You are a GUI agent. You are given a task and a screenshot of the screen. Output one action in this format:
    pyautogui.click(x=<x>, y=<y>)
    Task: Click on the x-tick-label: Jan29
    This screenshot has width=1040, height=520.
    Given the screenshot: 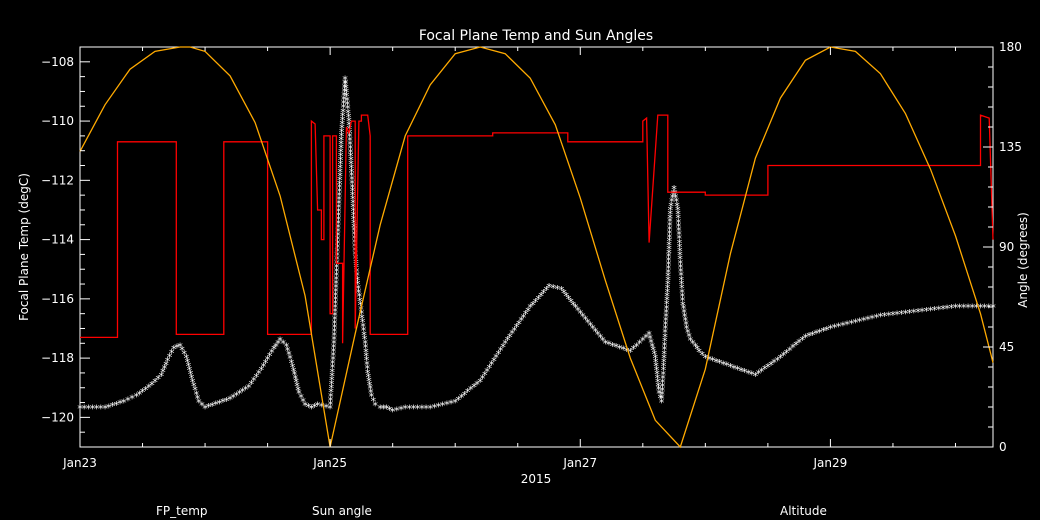 What is the action you would take?
    pyautogui.click(x=830, y=463)
    